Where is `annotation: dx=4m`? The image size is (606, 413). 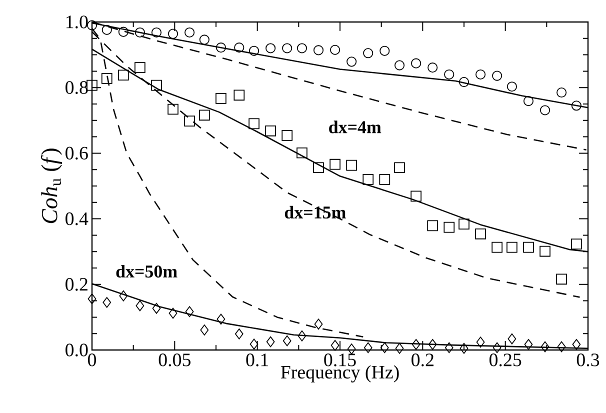 annotation: dx=4m is located at coordinates (355, 127).